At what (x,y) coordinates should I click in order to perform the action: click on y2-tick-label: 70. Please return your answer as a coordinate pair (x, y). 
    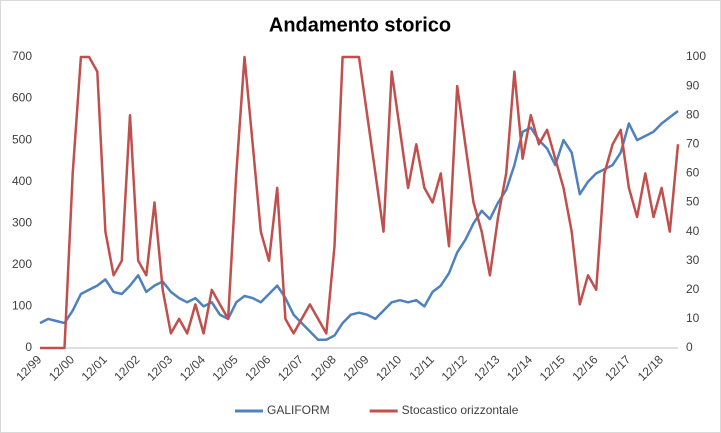
    Looking at the image, I should click on (693, 143).